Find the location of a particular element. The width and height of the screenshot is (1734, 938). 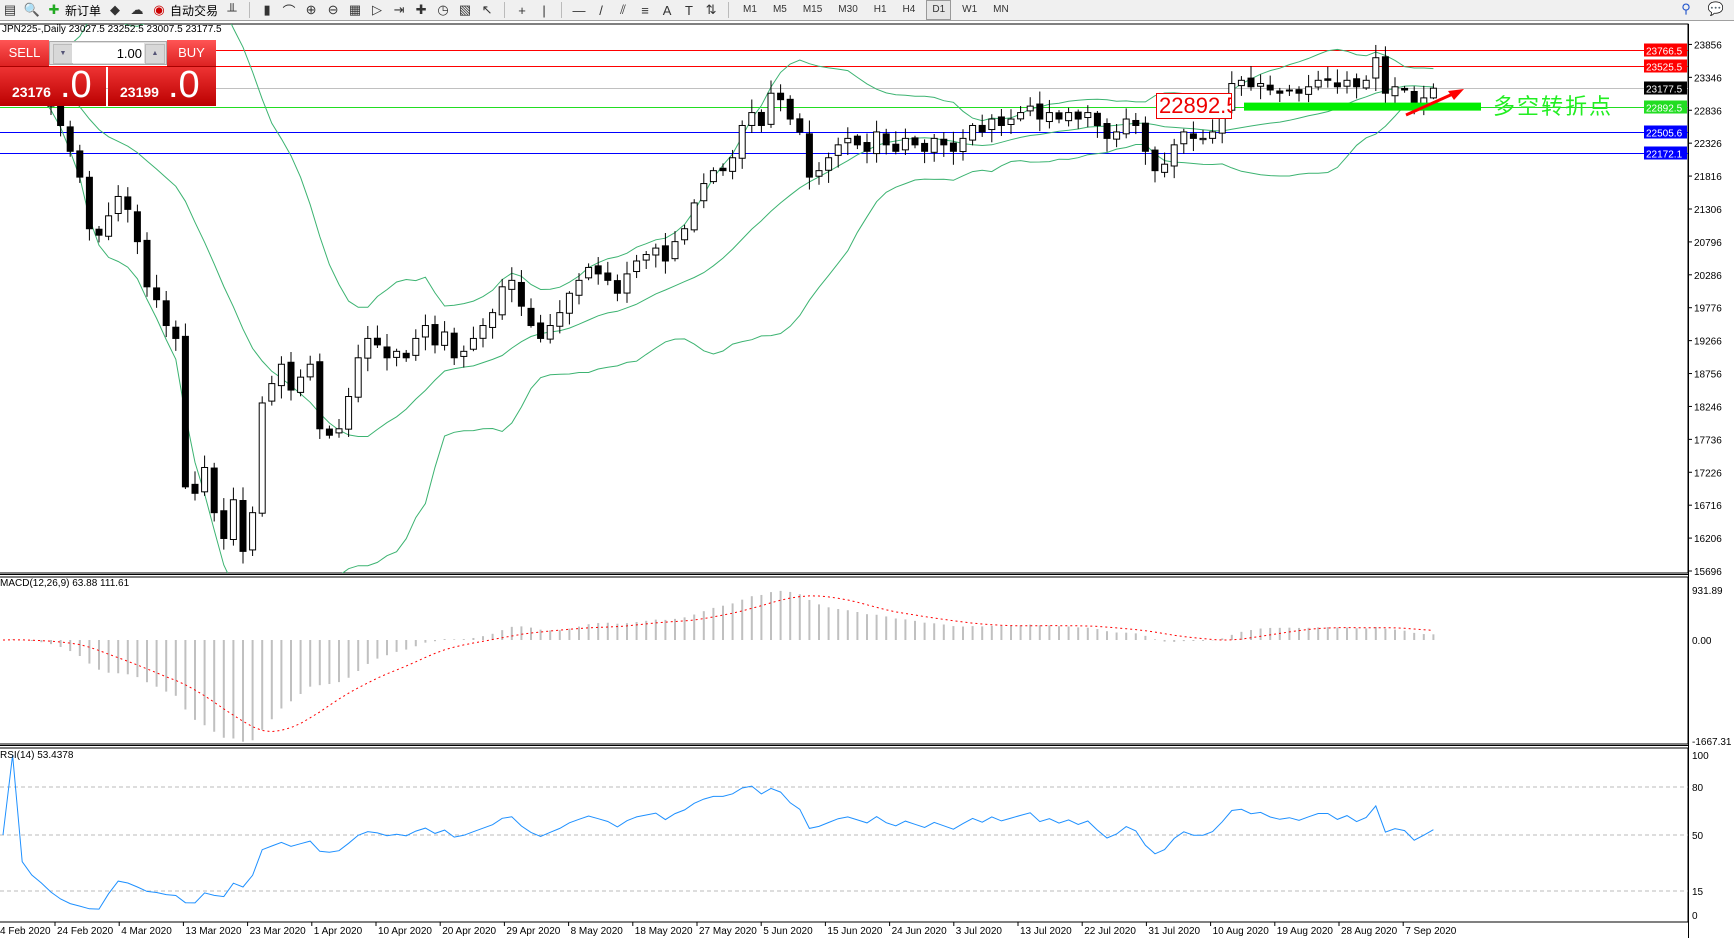

timeframe-h1: H1 is located at coordinates (880, 9).